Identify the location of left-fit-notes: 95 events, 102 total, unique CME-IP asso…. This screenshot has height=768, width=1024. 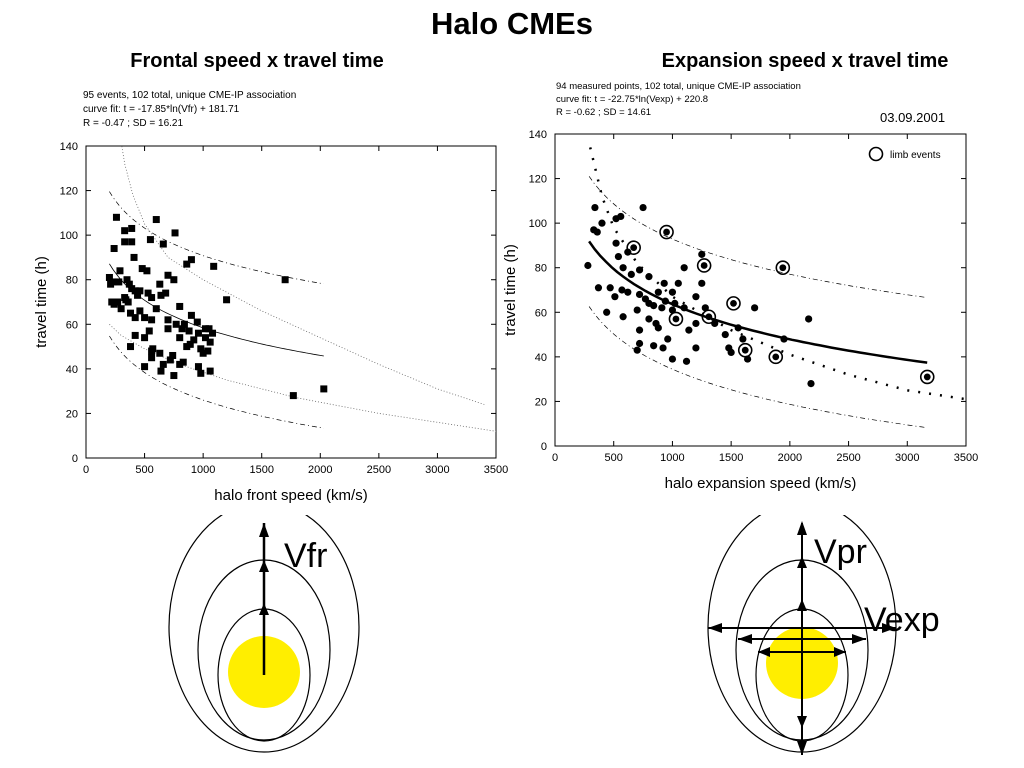
(189, 110).